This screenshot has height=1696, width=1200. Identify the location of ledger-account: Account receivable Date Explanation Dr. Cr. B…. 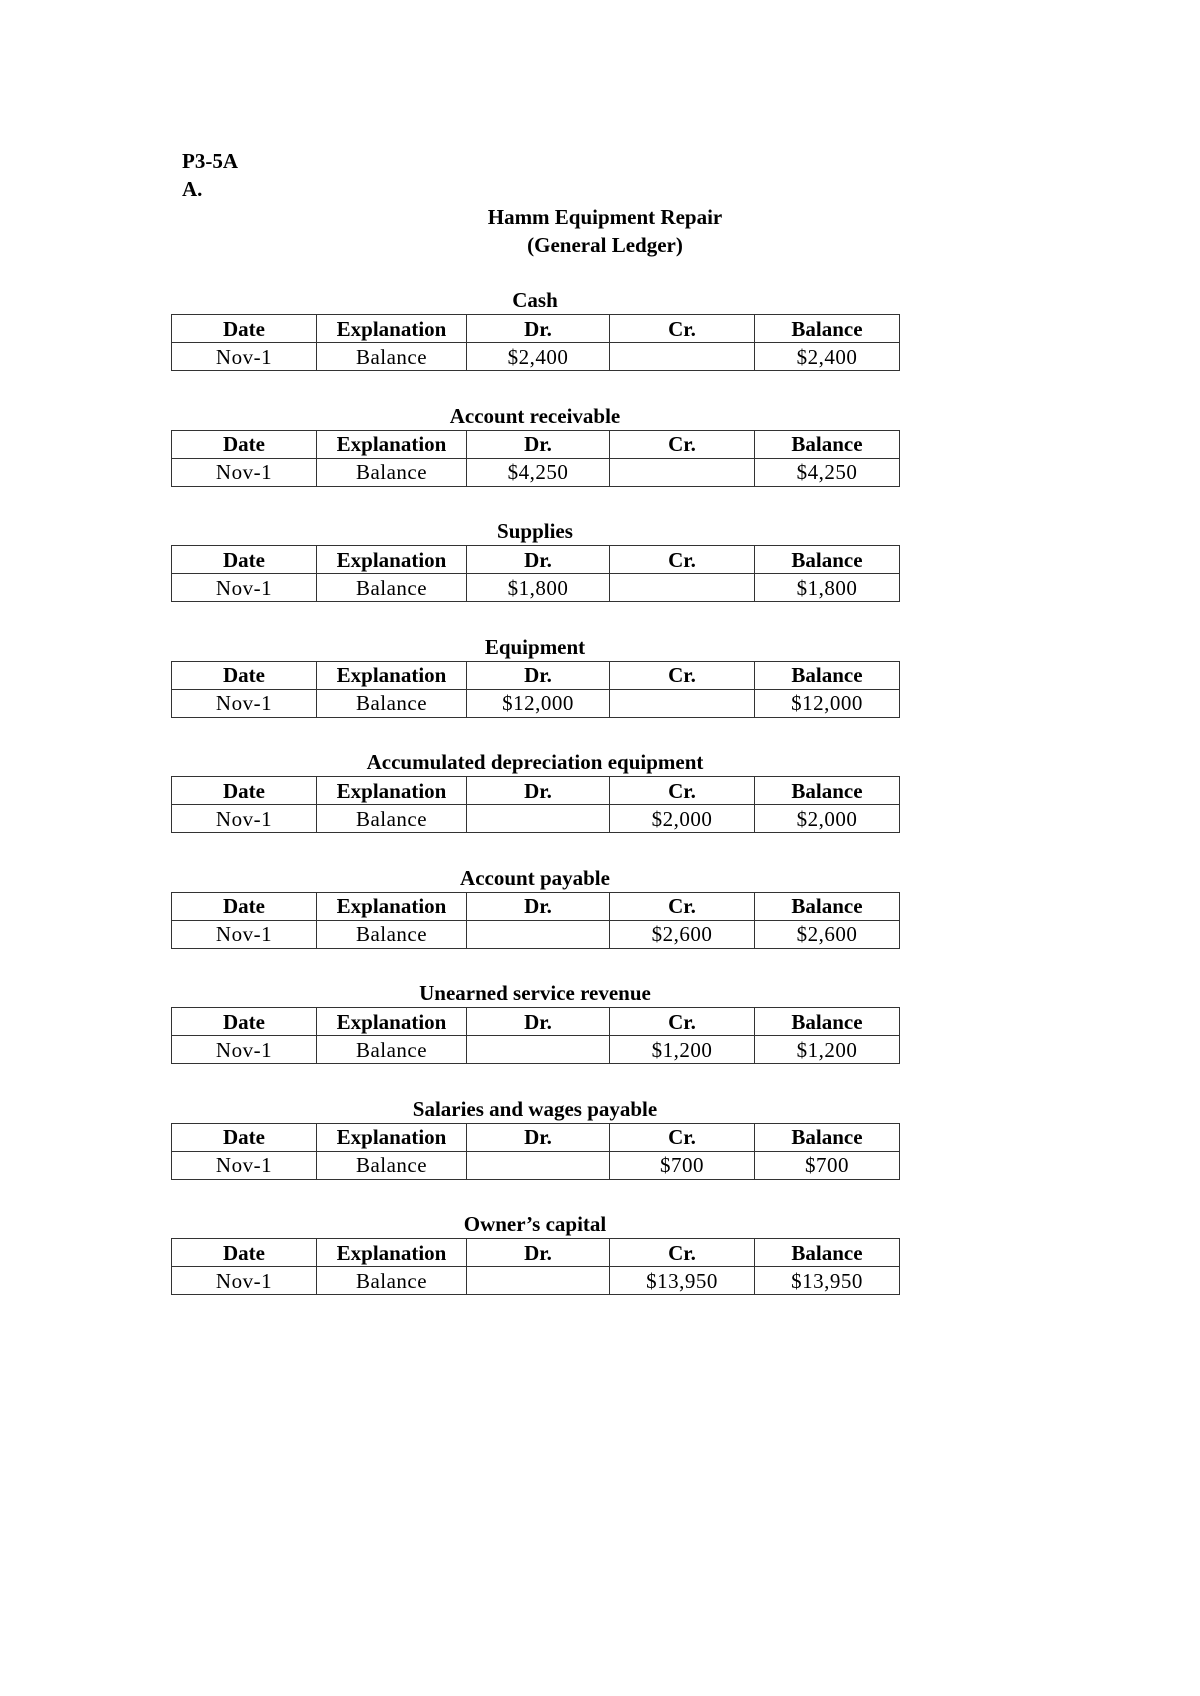
(535, 445).